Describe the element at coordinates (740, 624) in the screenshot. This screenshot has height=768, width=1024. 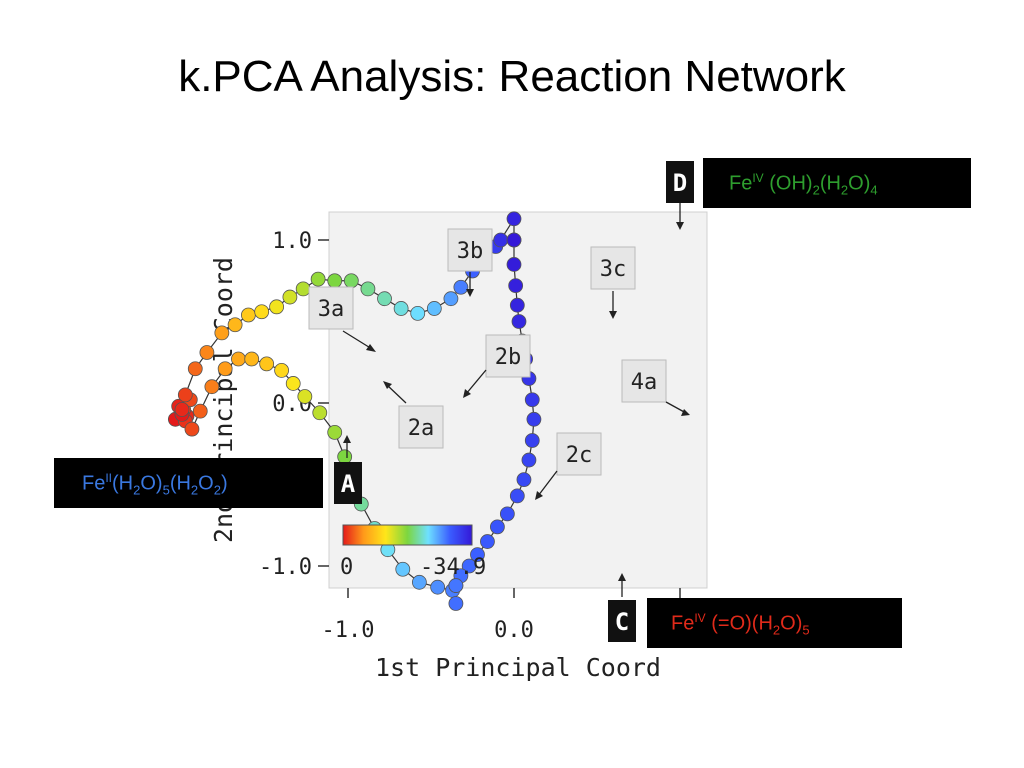
I see `species-formula: FeIV (=O)(H2O)5` at that location.